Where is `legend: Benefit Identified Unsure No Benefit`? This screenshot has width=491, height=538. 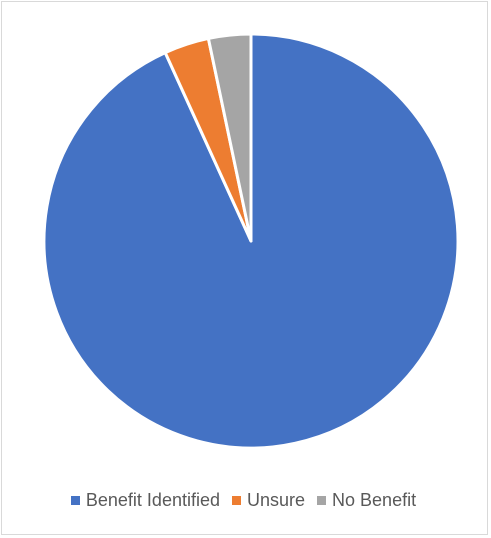
legend: Benefit Identified Unsure No Benefit is located at coordinates (243, 500).